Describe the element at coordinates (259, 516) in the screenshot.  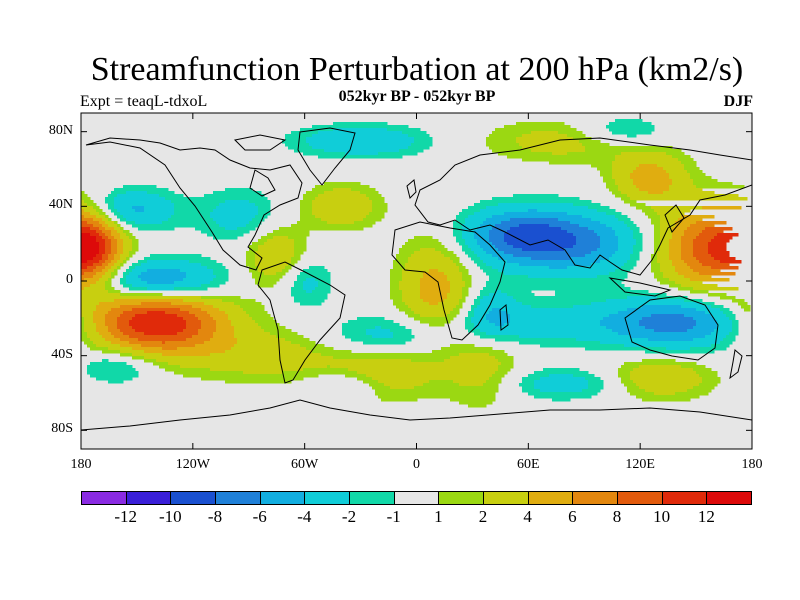
I see `colorbar-level-label: -6` at that location.